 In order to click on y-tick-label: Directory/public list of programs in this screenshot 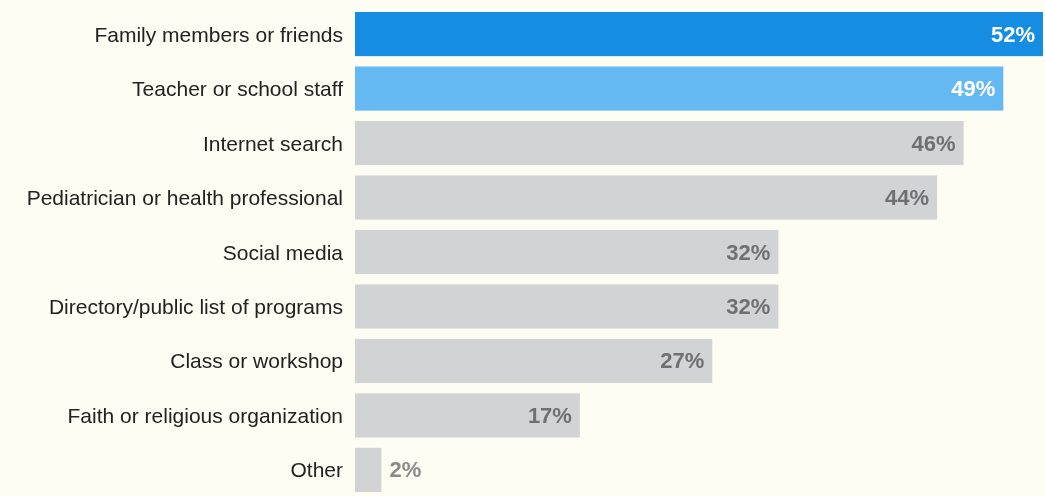, I will do `click(195, 306)`.